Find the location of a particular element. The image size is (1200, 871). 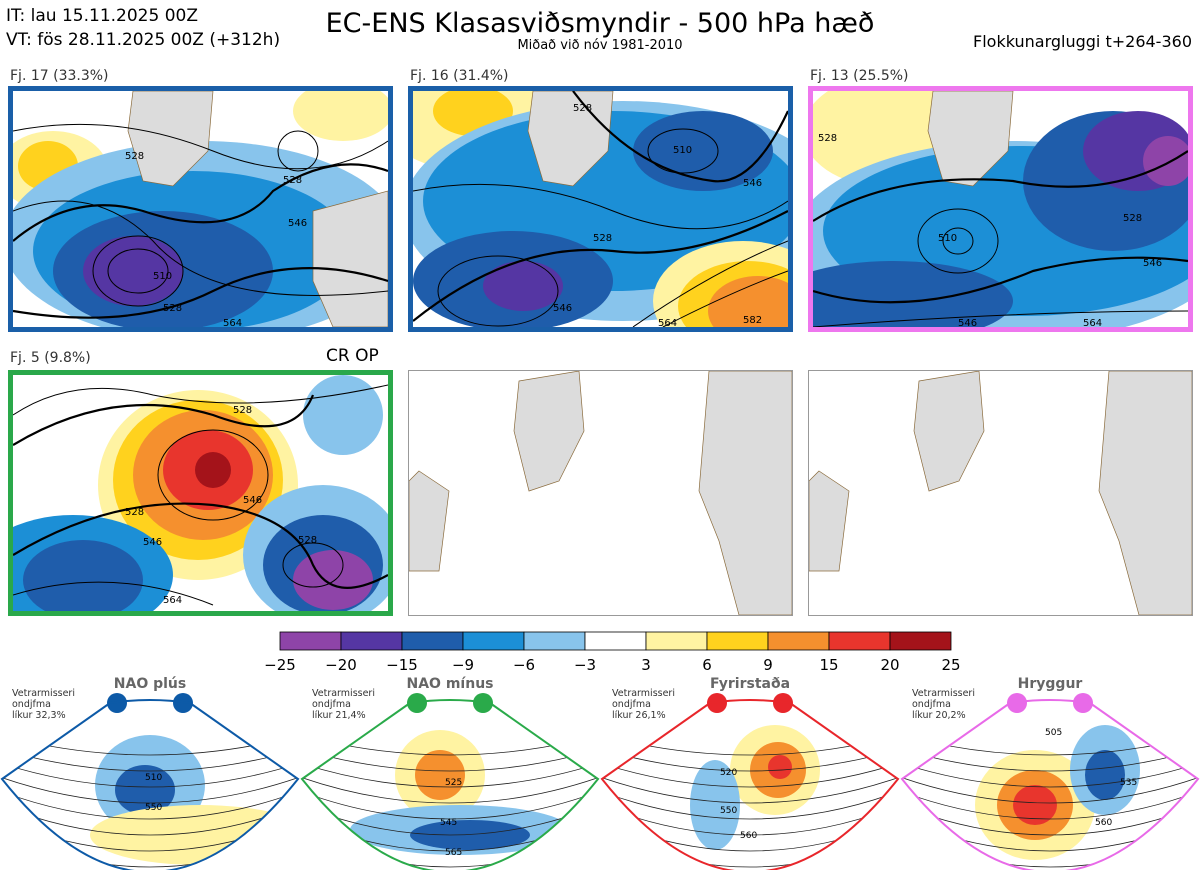

regime-probability-note: Vetrarmisseri ondjfma líkur 21,4% is located at coordinates (343, 704).